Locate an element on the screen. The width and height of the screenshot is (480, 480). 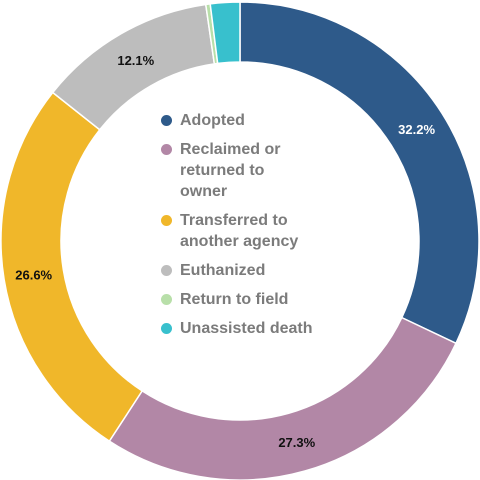
legend-item-reclaimed: Reclaimed or returned to owner is located at coordinates (261, 170).